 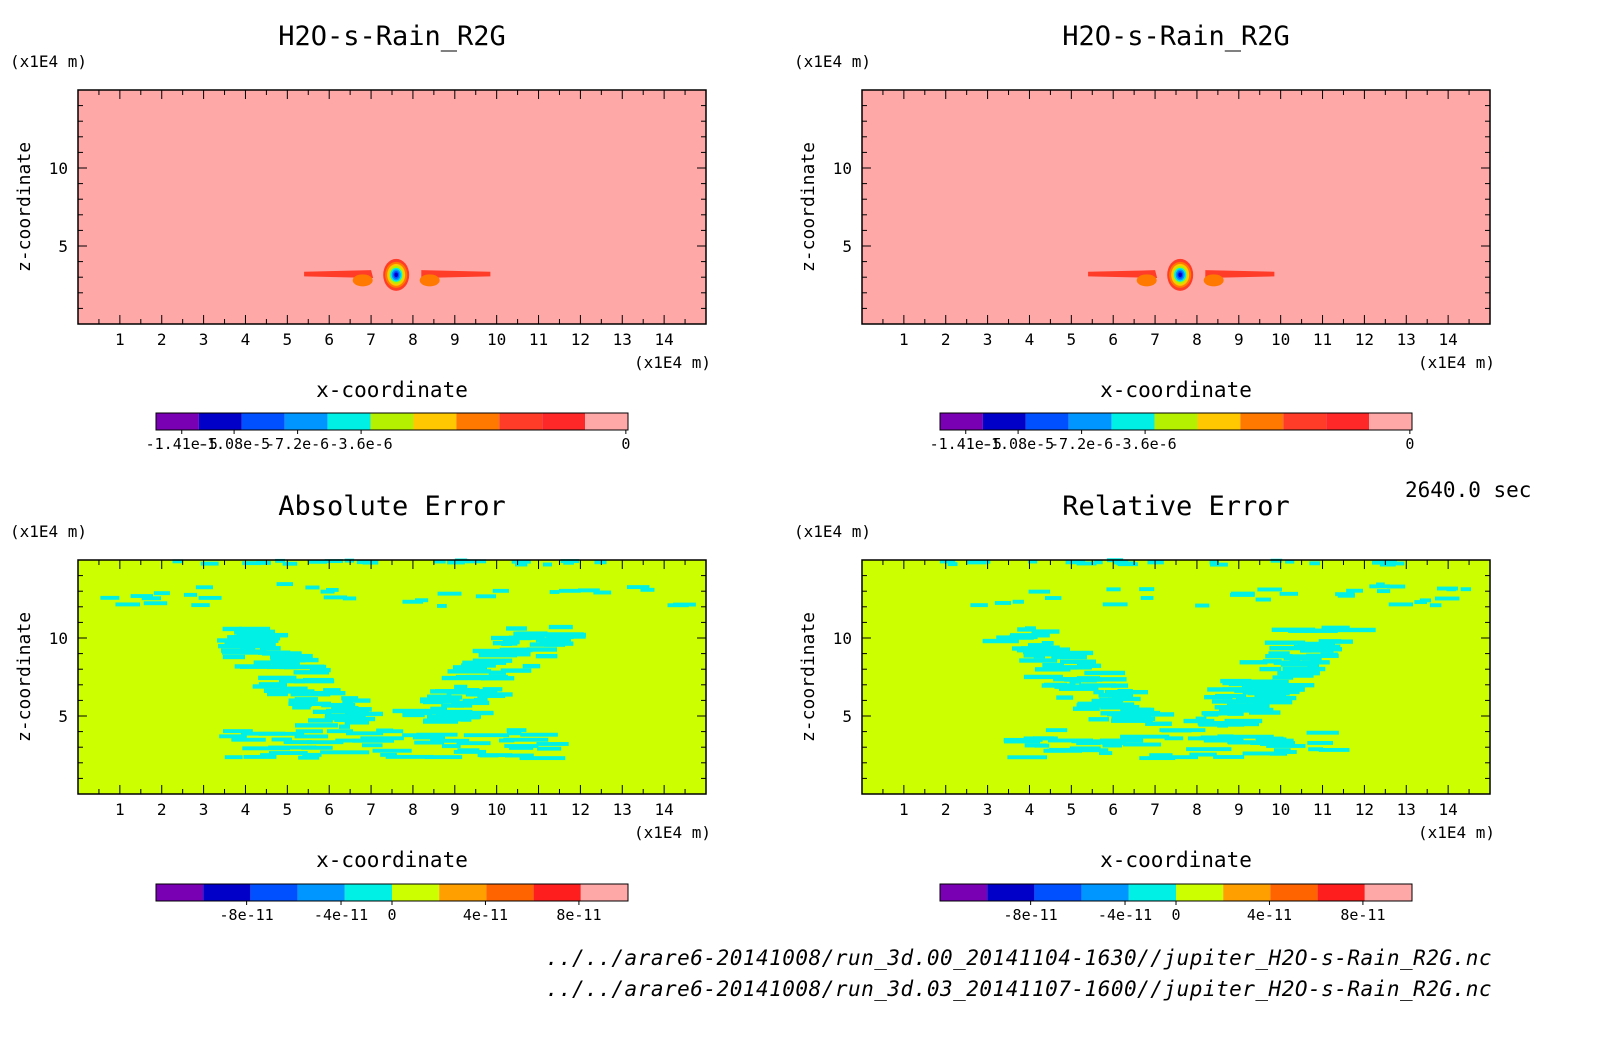 I want to click on y-axis-label: z-coordinate, so click(x=808, y=207).